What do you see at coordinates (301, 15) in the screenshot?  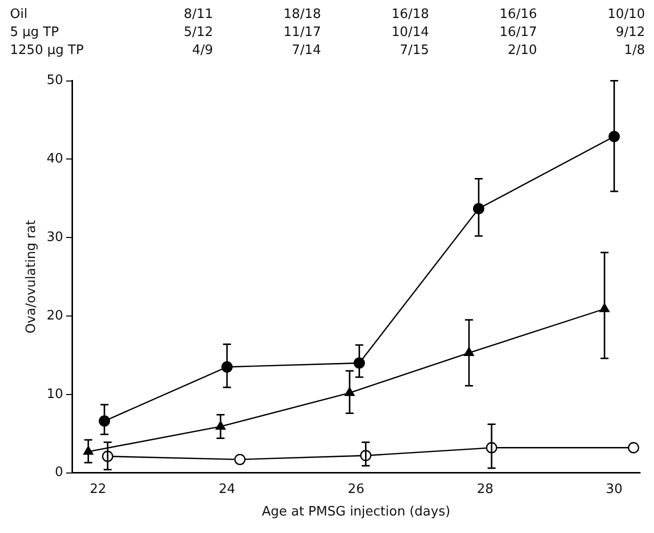 I see `text: 18/18` at bounding box center [301, 15].